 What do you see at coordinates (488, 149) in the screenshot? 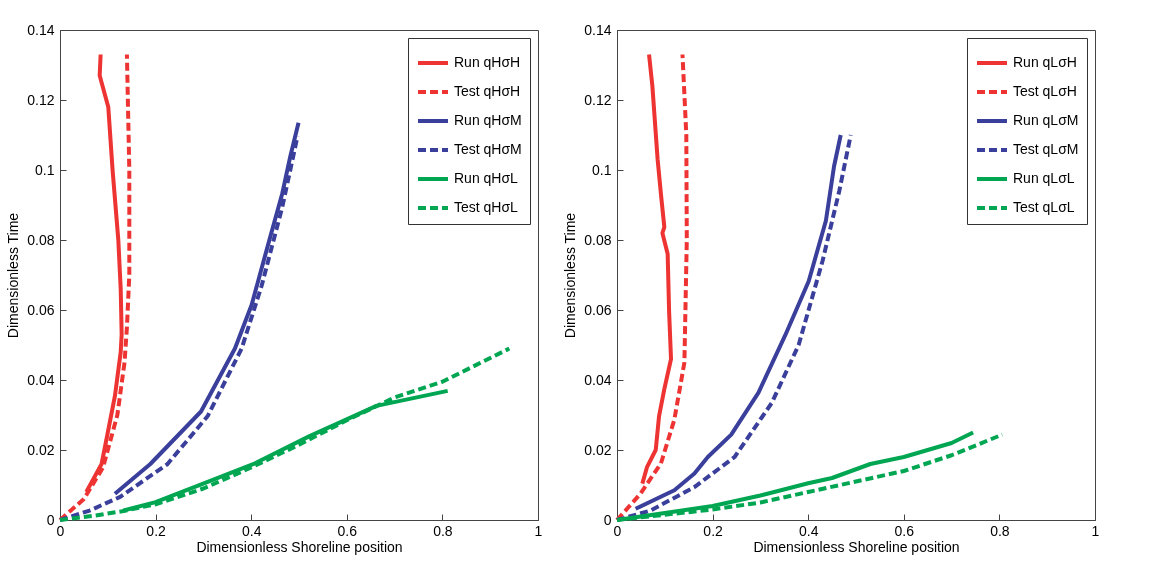
I see `legend-label: Test qHσM` at bounding box center [488, 149].